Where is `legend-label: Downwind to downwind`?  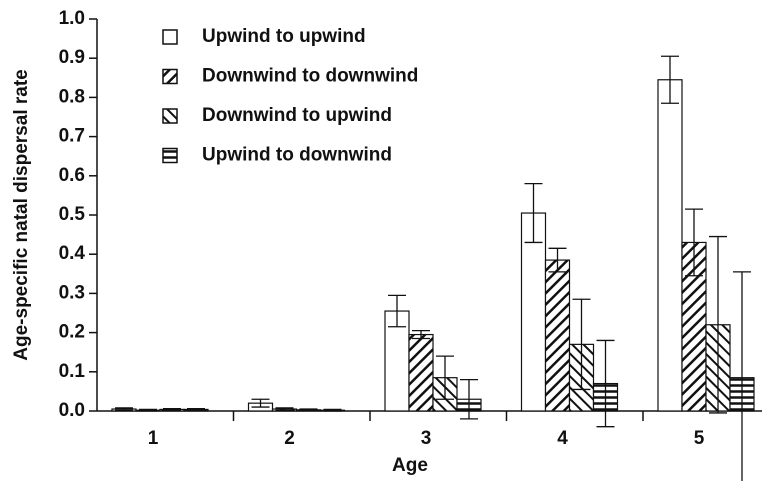 legend-label: Downwind to downwind is located at coordinates (310, 76).